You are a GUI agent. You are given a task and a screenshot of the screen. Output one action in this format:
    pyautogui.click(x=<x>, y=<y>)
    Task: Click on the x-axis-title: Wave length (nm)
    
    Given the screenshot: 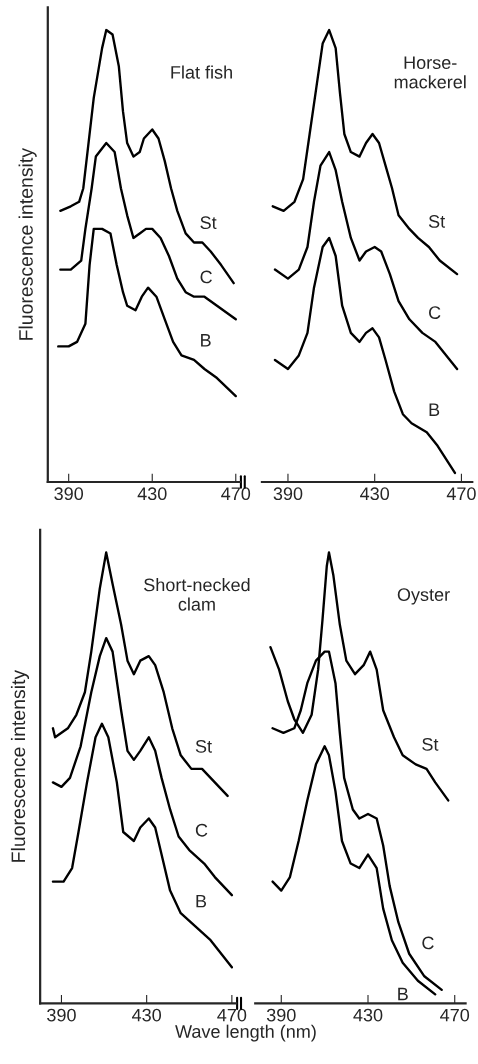 What is the action you would take?
    pyautogui.click(x=245, y=1033)
    